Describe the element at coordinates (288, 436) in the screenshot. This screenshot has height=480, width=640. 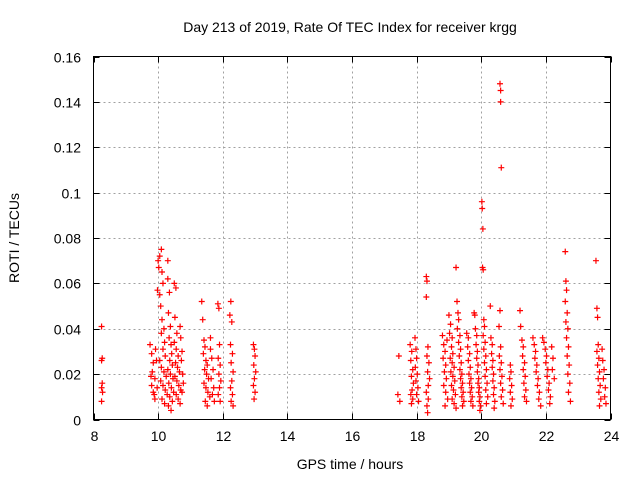
I see `x-tick-label: 14` at that location.